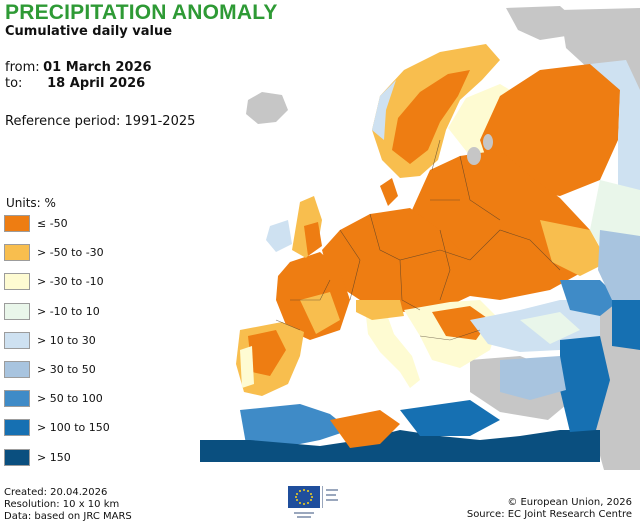 This screenshot has height=530, width=640. What do you see at coordinates (62, 504) in the screenshot?
I see `resolution: Resolution: 10 x 10 km` at bounding box center [62, 504].